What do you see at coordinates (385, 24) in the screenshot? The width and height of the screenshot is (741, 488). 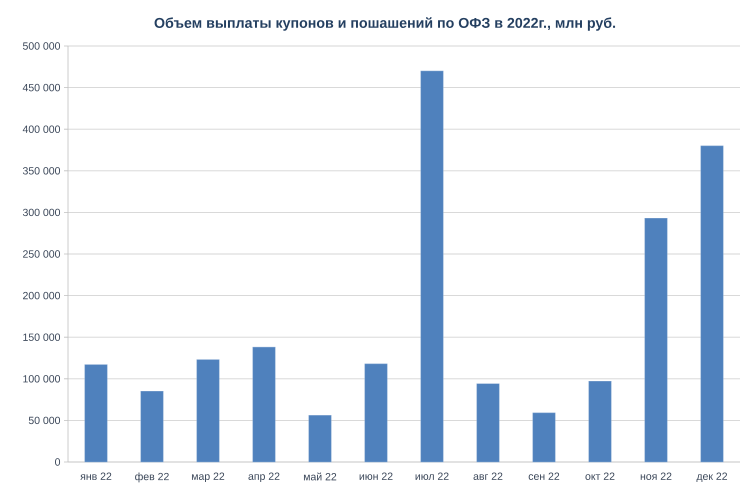 I see `chart-title: Объем выплаты купонов и пошашений по ОФЗ в 2022г., млн руб.` at bounding box center [385, 24].